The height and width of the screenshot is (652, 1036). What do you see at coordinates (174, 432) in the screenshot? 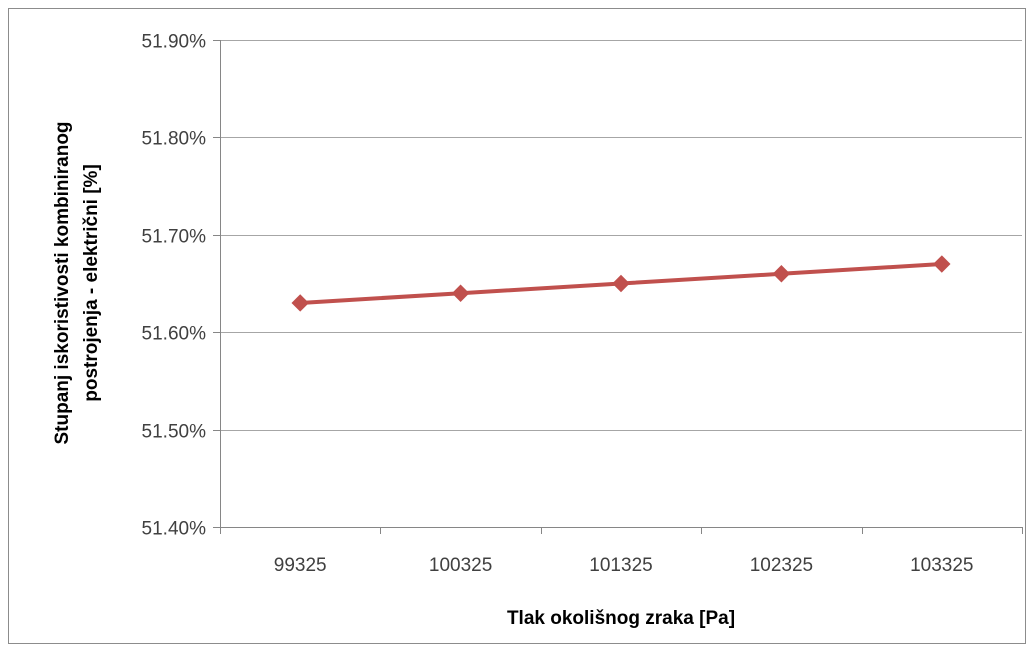
I see `y-tick-label: 51.50%` at bounding box center [174, 432].